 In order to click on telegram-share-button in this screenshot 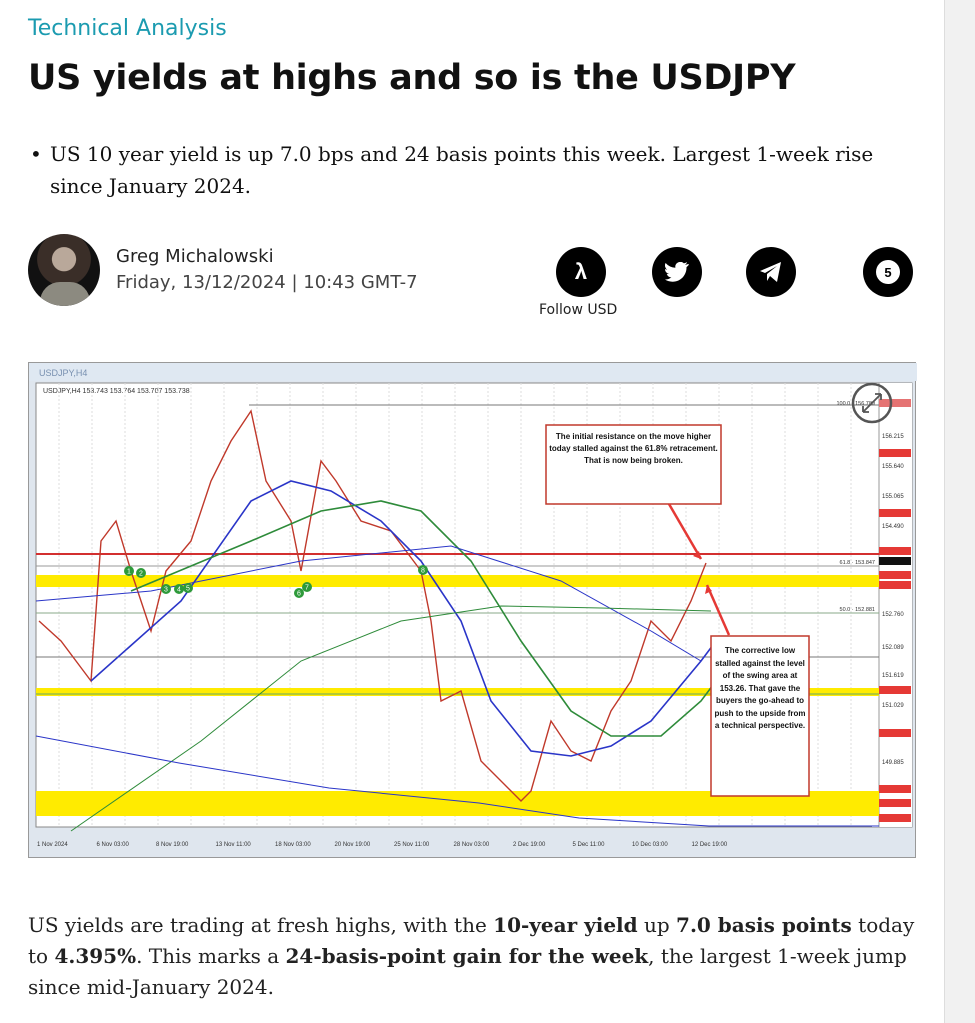, I will do `click(771, 272)`.